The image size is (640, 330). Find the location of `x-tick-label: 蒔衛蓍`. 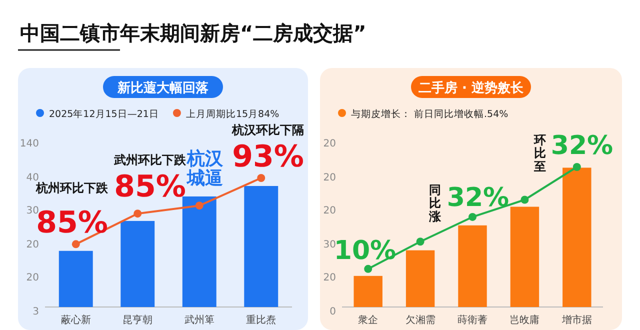

x-tick-label: 蒔衛蓍 is located at coordinates (473, 320).